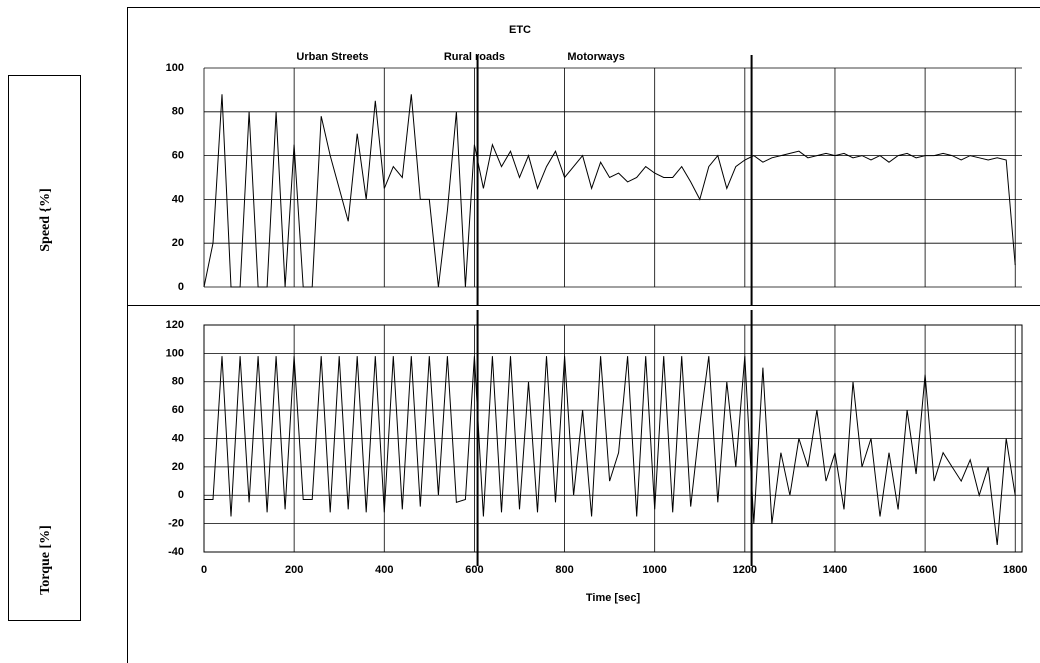  I want to click on section-label: Motorways, so click(595, 57).